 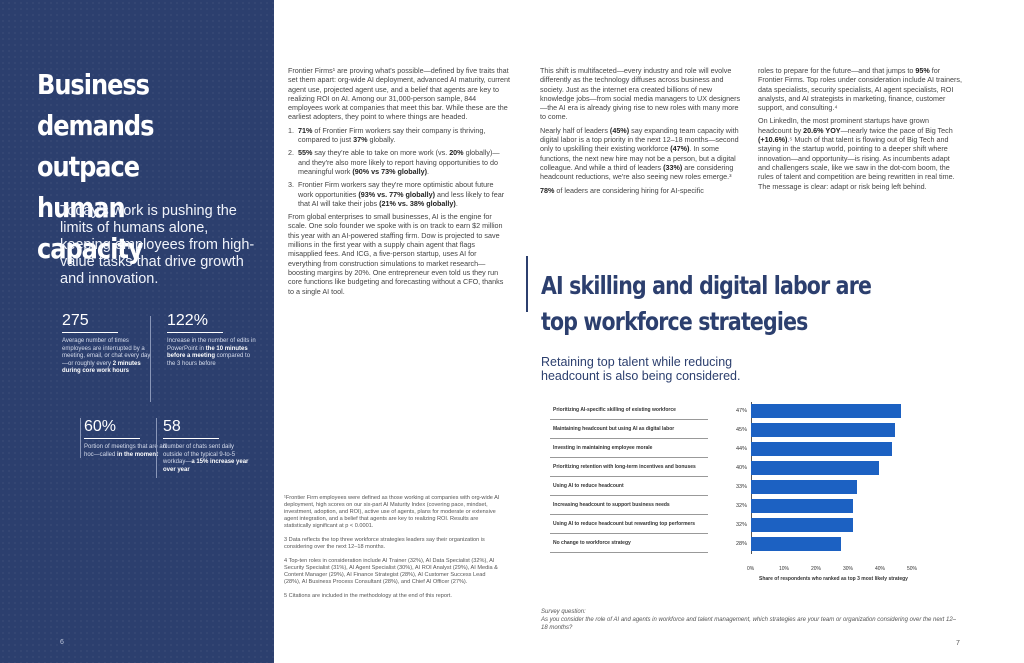 What do you see at coordinates (742, 449) in the screenshot?
I see `chart-value-label: 44%` at bounding box center [742, 449].